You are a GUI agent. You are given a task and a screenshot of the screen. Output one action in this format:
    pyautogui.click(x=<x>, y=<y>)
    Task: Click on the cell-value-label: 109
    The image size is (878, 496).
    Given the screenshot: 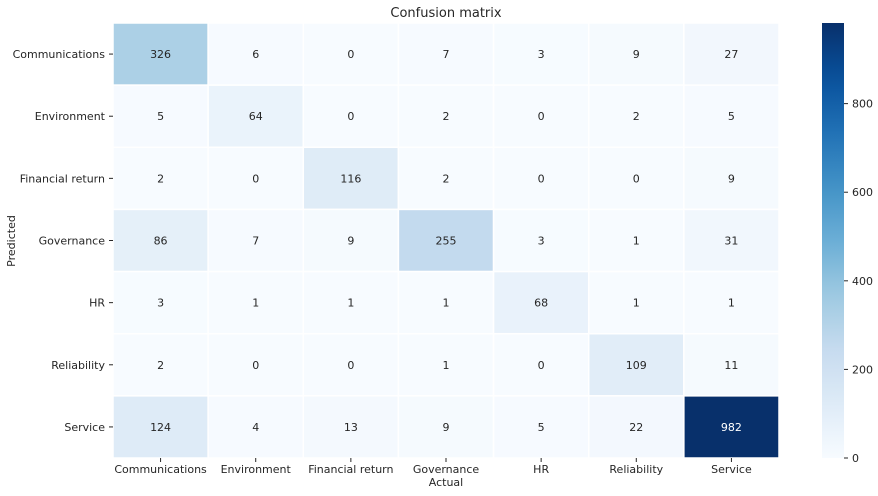 What is the action you would take?
    pyautogui.click(x=636, y=365)
    